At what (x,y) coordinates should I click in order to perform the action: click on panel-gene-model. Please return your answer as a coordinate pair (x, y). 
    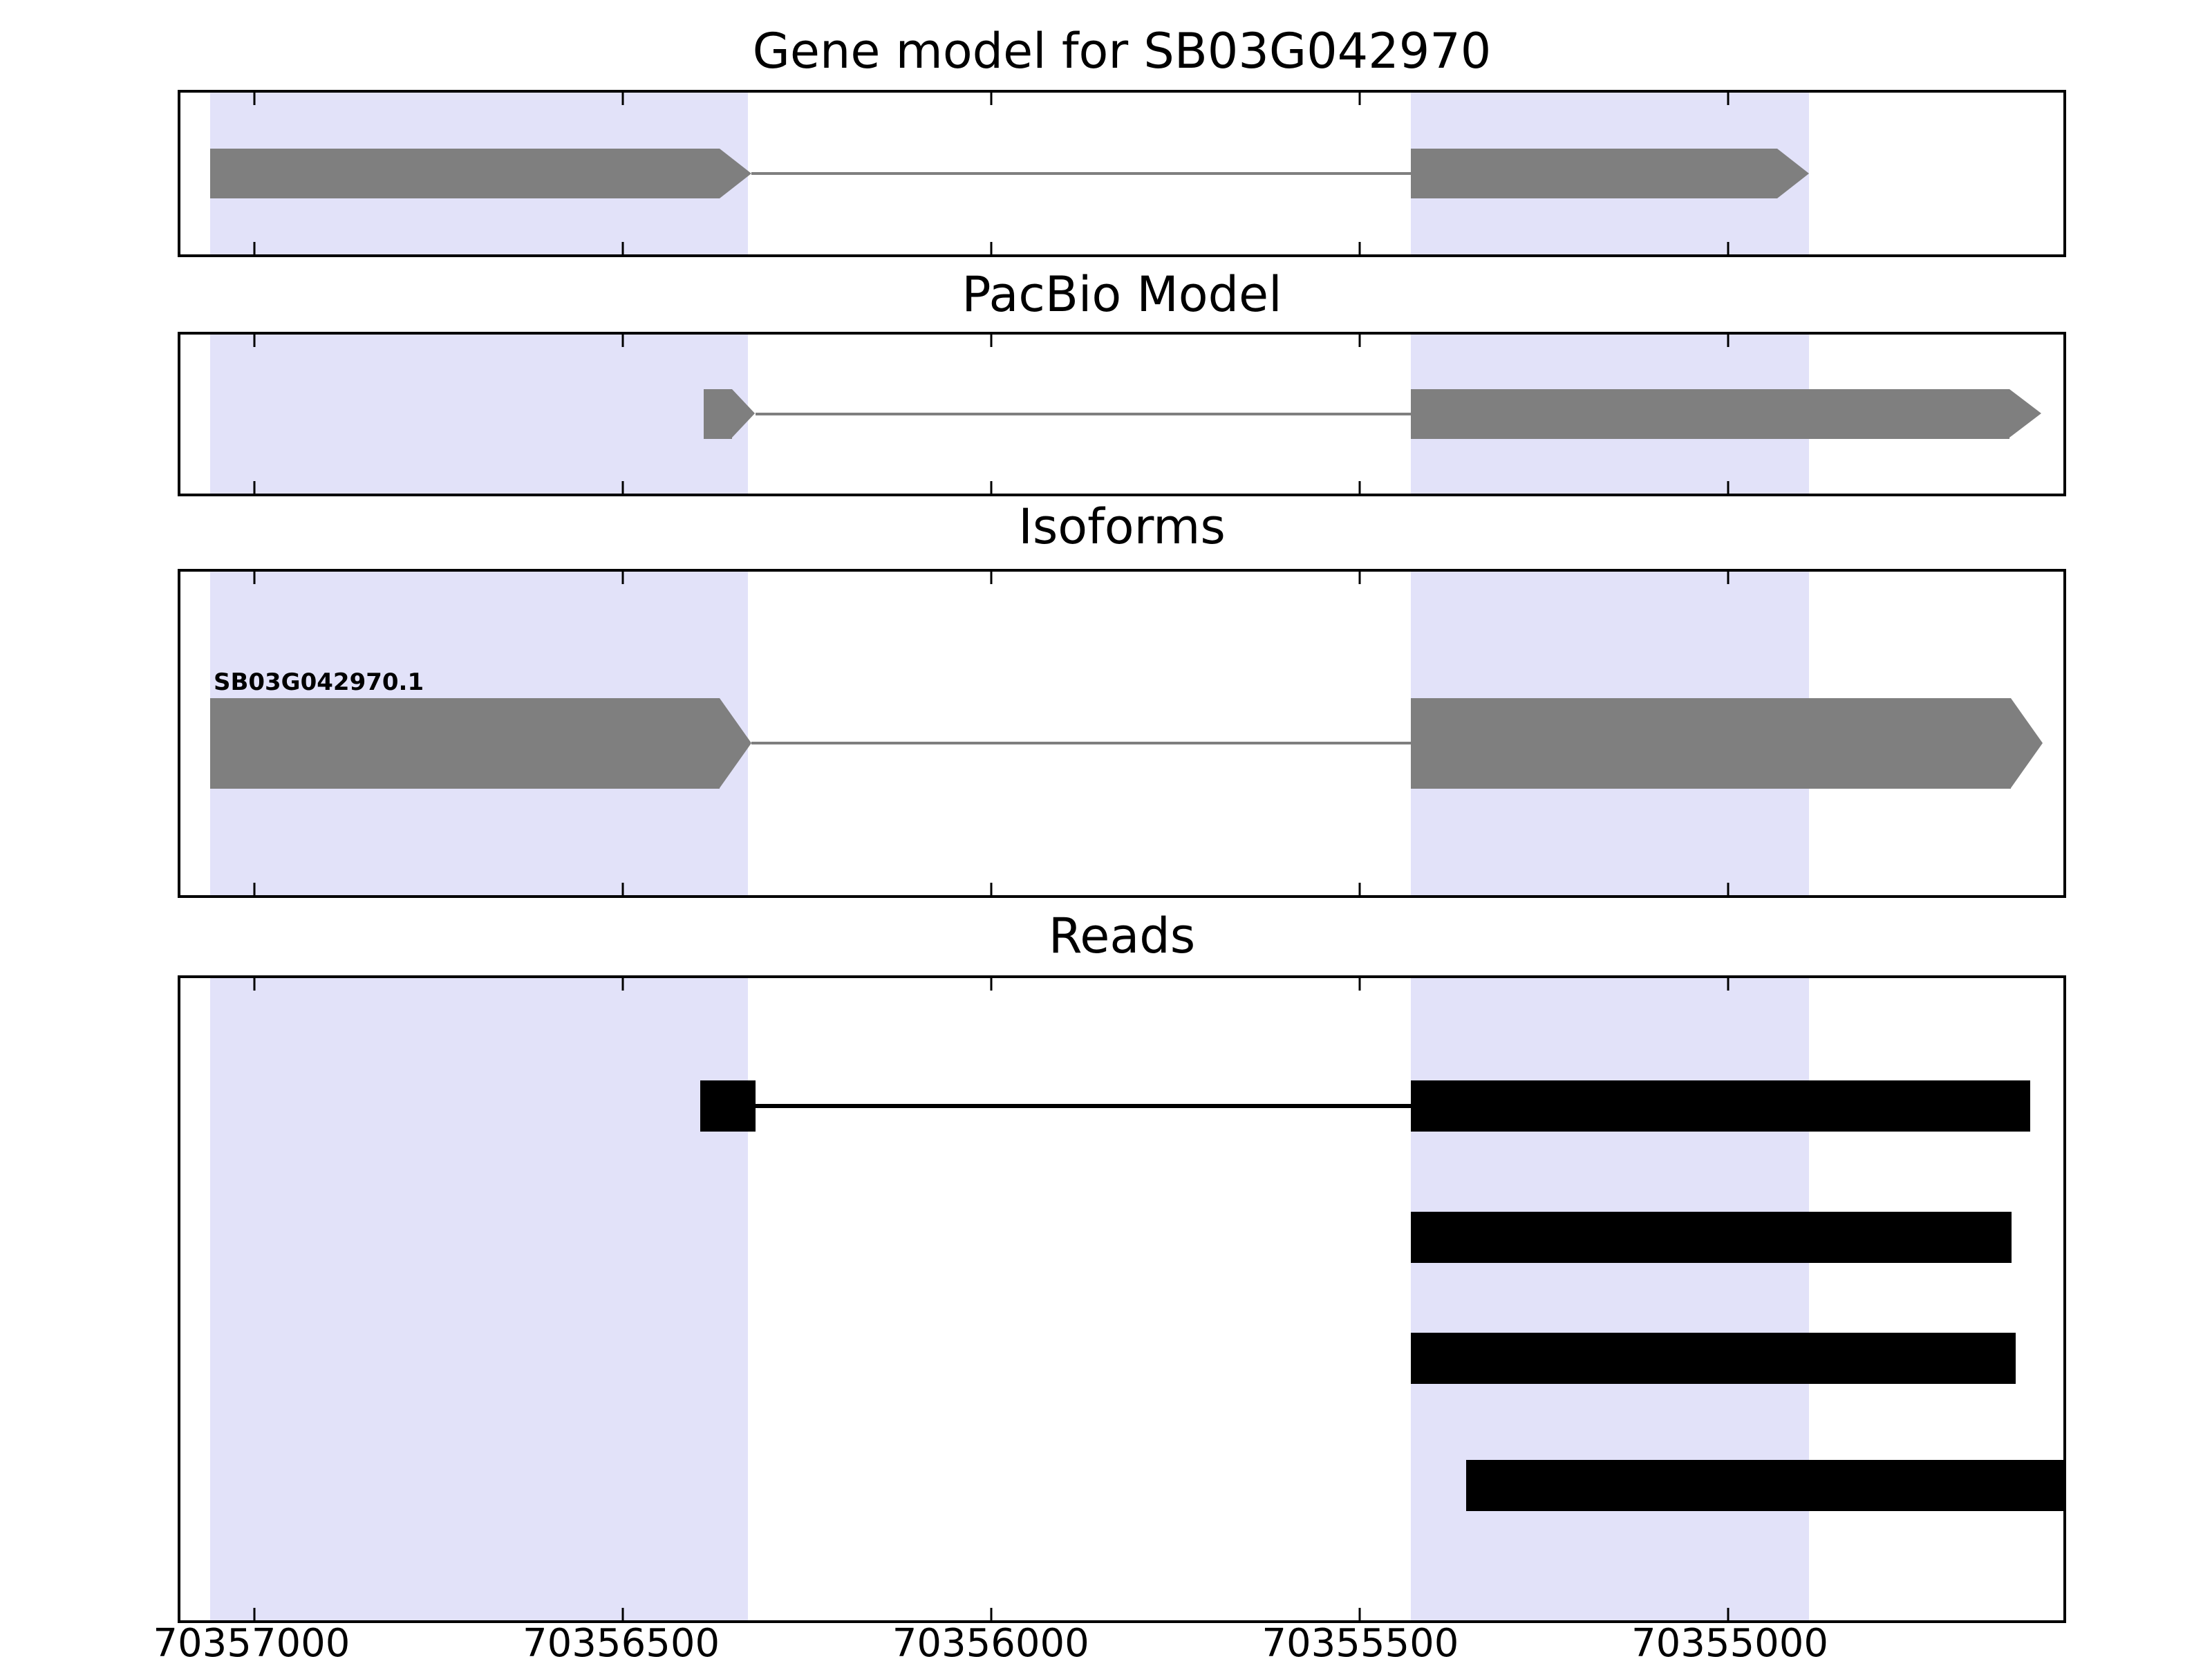
    Looking at the image, I should click on (1122, 174).